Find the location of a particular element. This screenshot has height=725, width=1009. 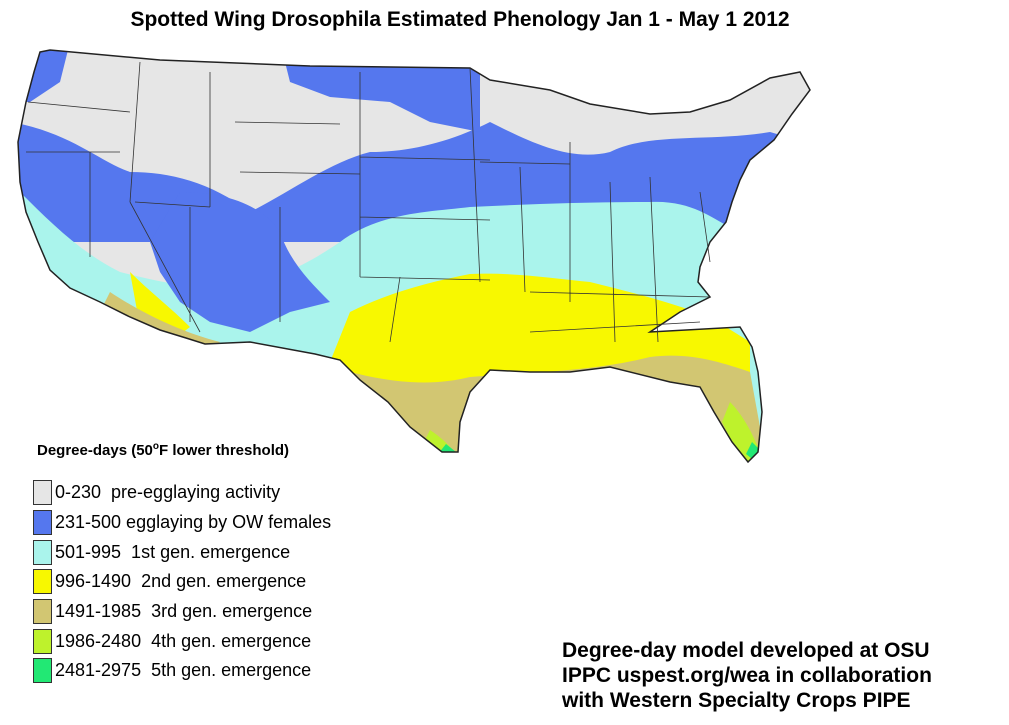

legend-item: 2481-2975 5th gen. emergence is located at coordinates (182, 671).